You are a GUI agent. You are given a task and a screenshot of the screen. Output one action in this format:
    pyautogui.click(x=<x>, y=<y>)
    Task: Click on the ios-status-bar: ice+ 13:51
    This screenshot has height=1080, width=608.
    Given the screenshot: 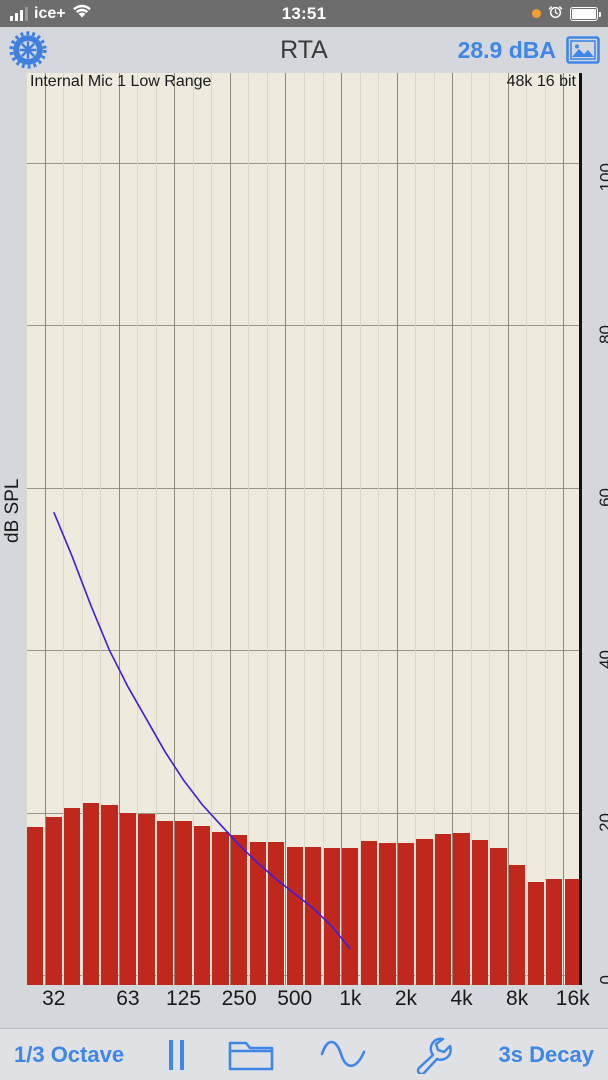 What is the action you would take?
    pyautogui.click(x=304, y=13)
    